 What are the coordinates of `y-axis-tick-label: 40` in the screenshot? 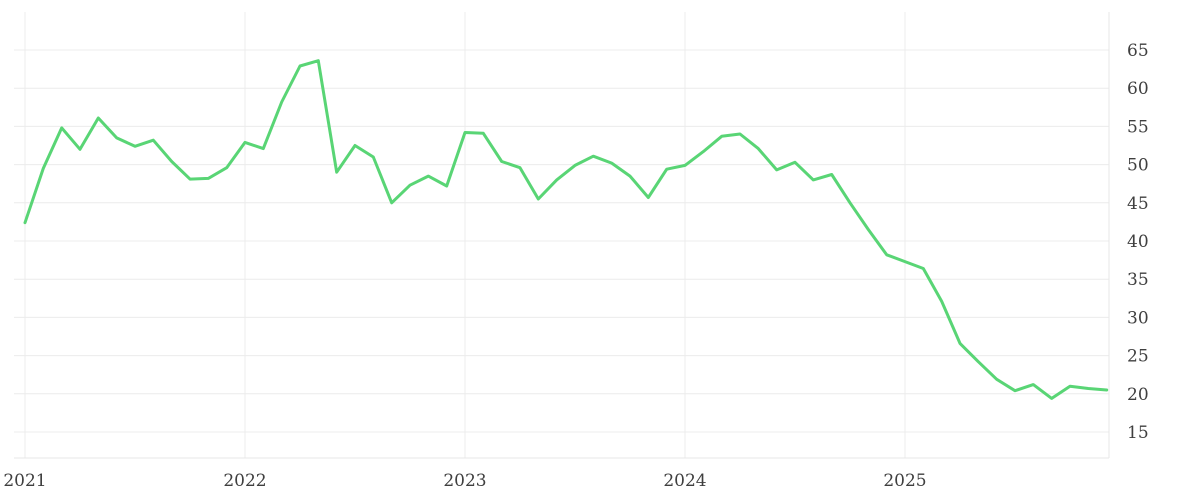 It's located at (1138, 242).